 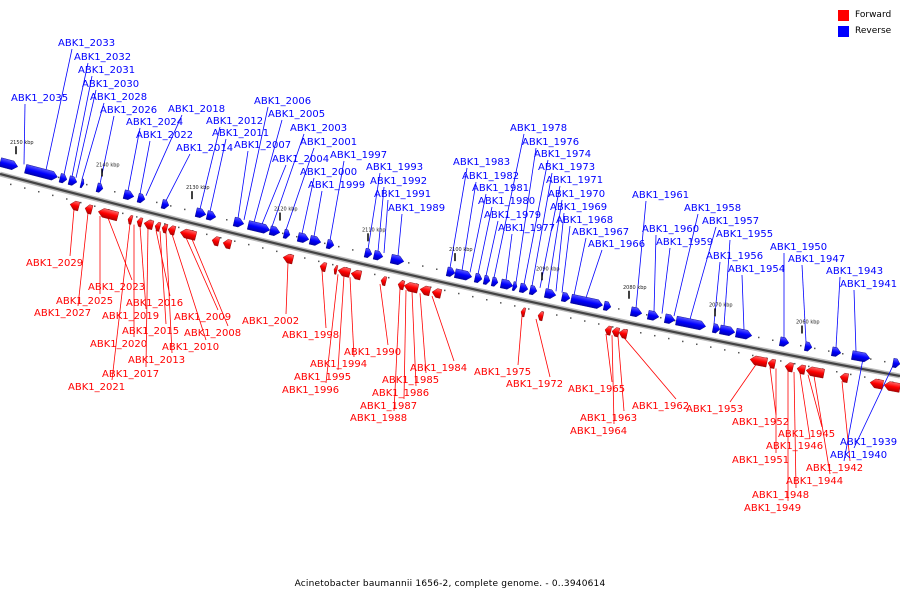 I want to click on forward-gene, so click(x=75, y=206).